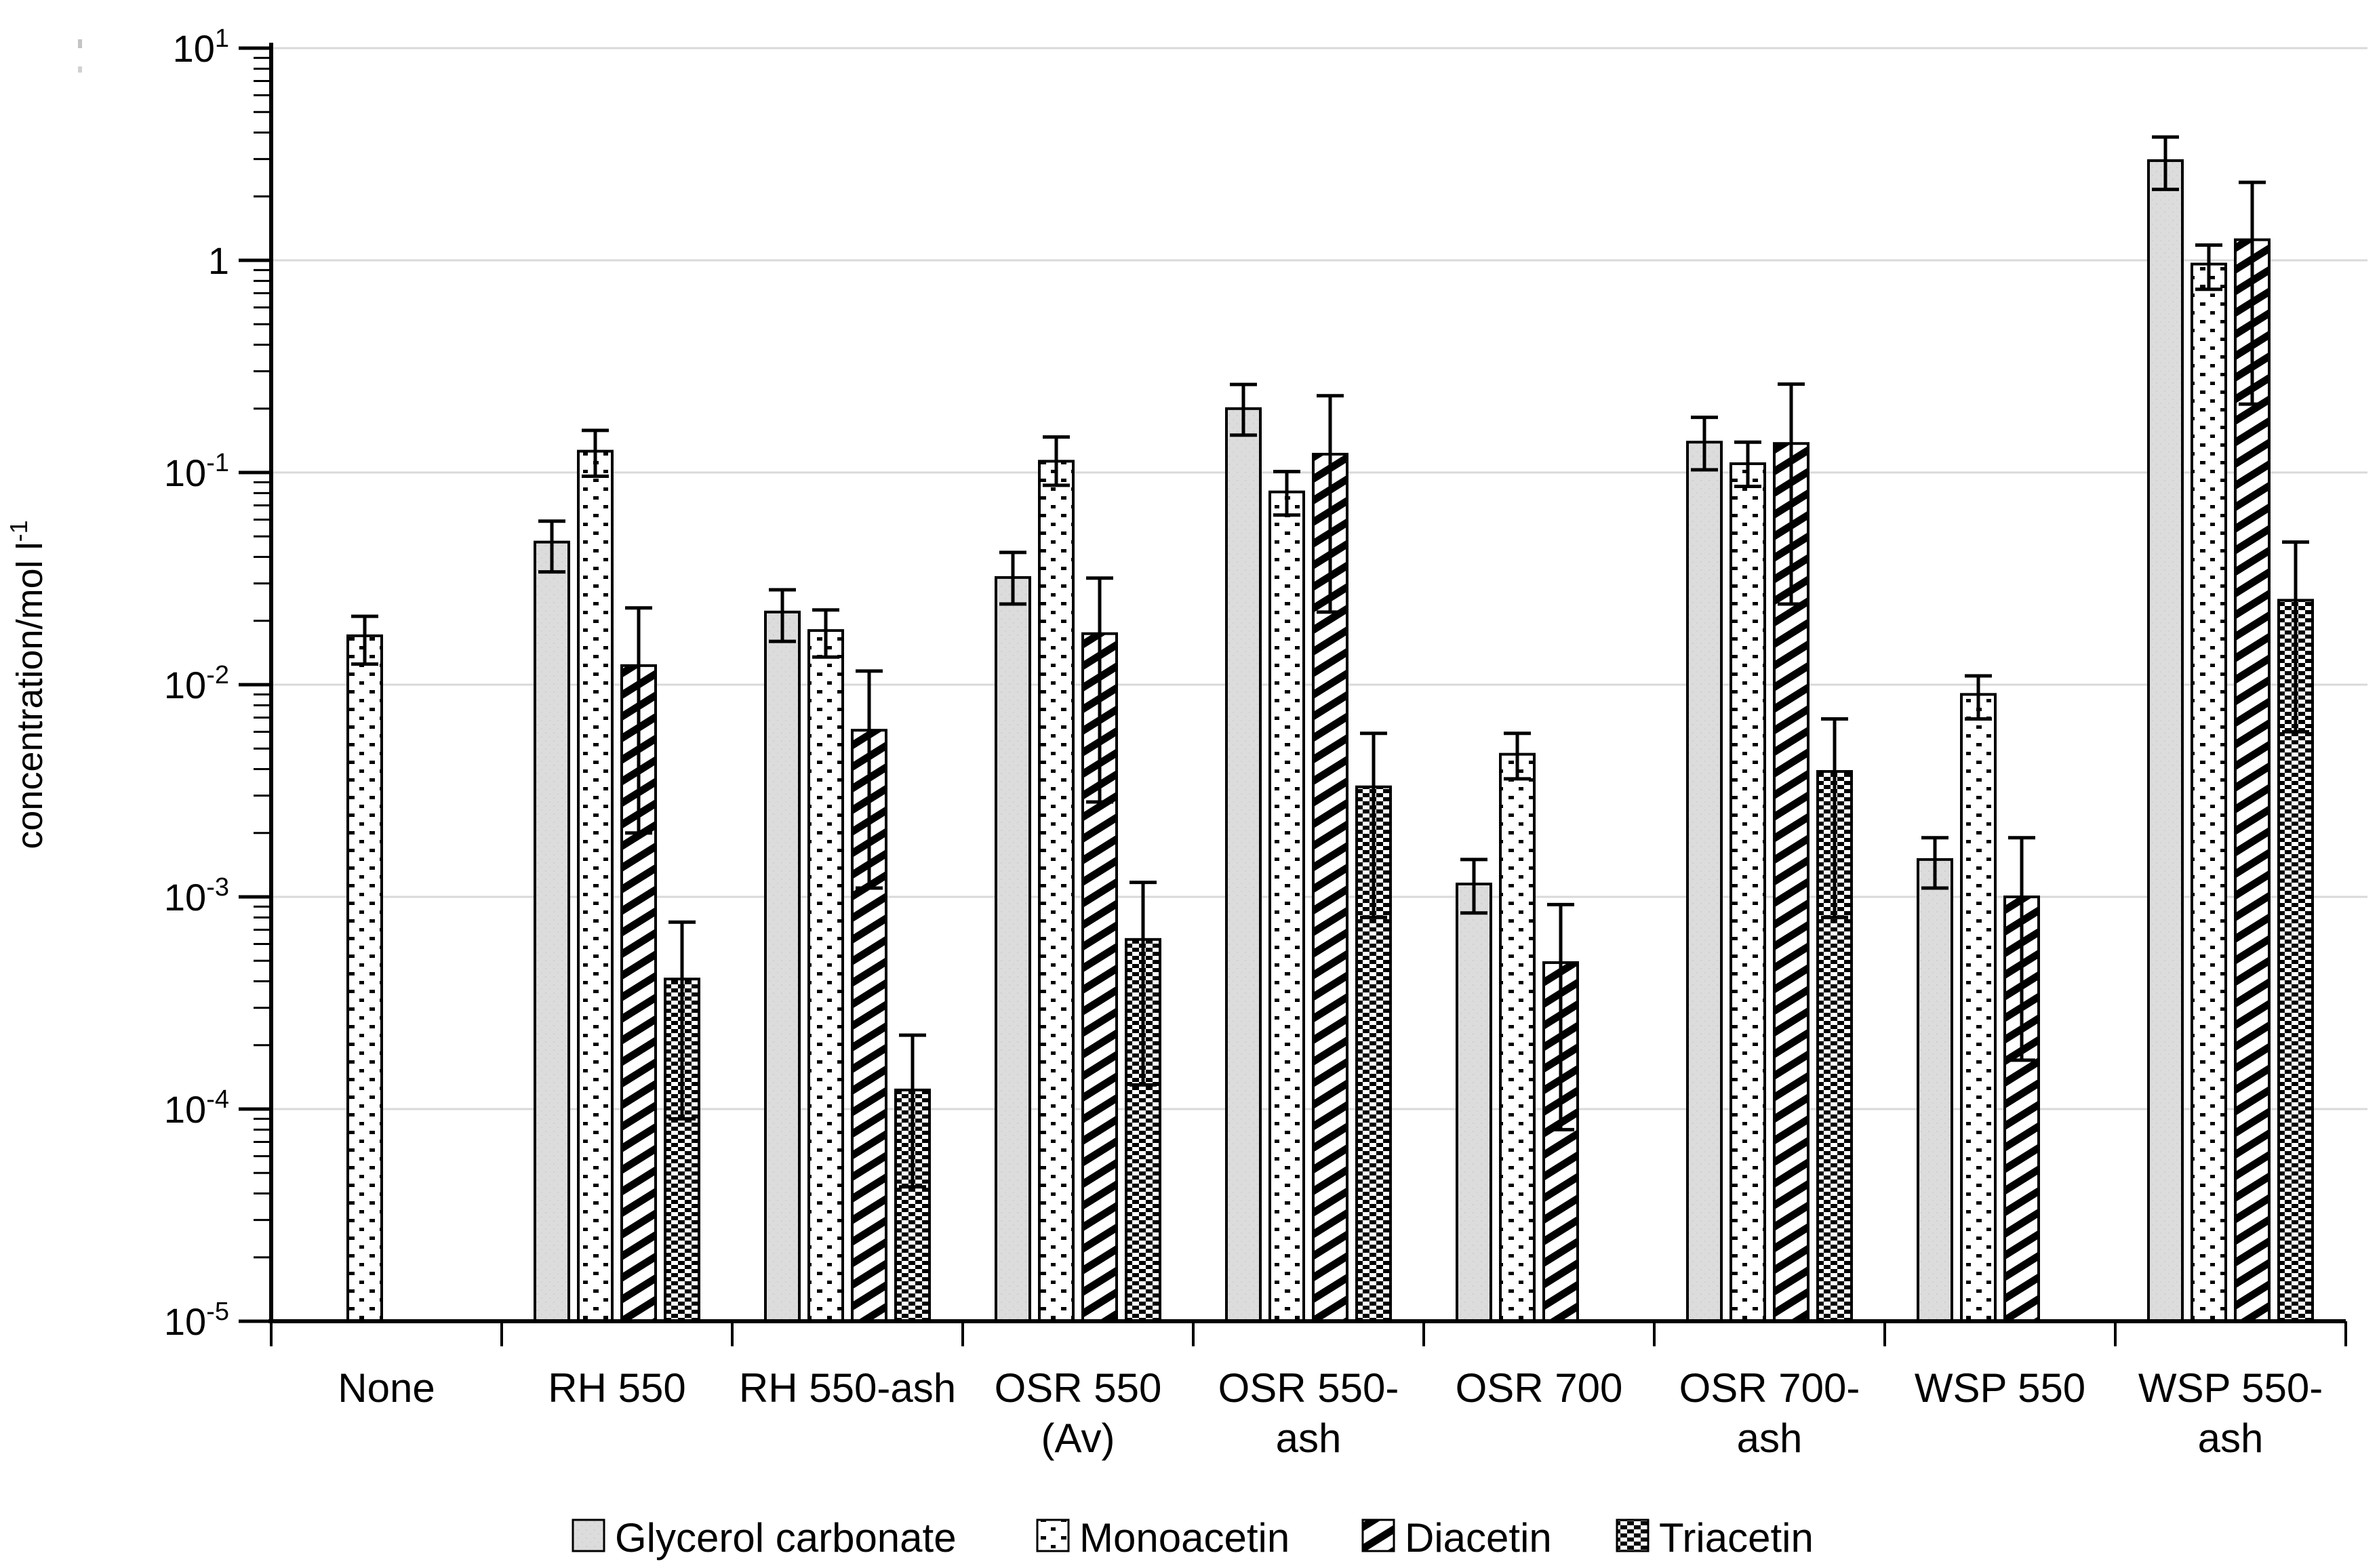  I want to click on bar-diacetin-wsp-550-ash, so click(2252, 781).